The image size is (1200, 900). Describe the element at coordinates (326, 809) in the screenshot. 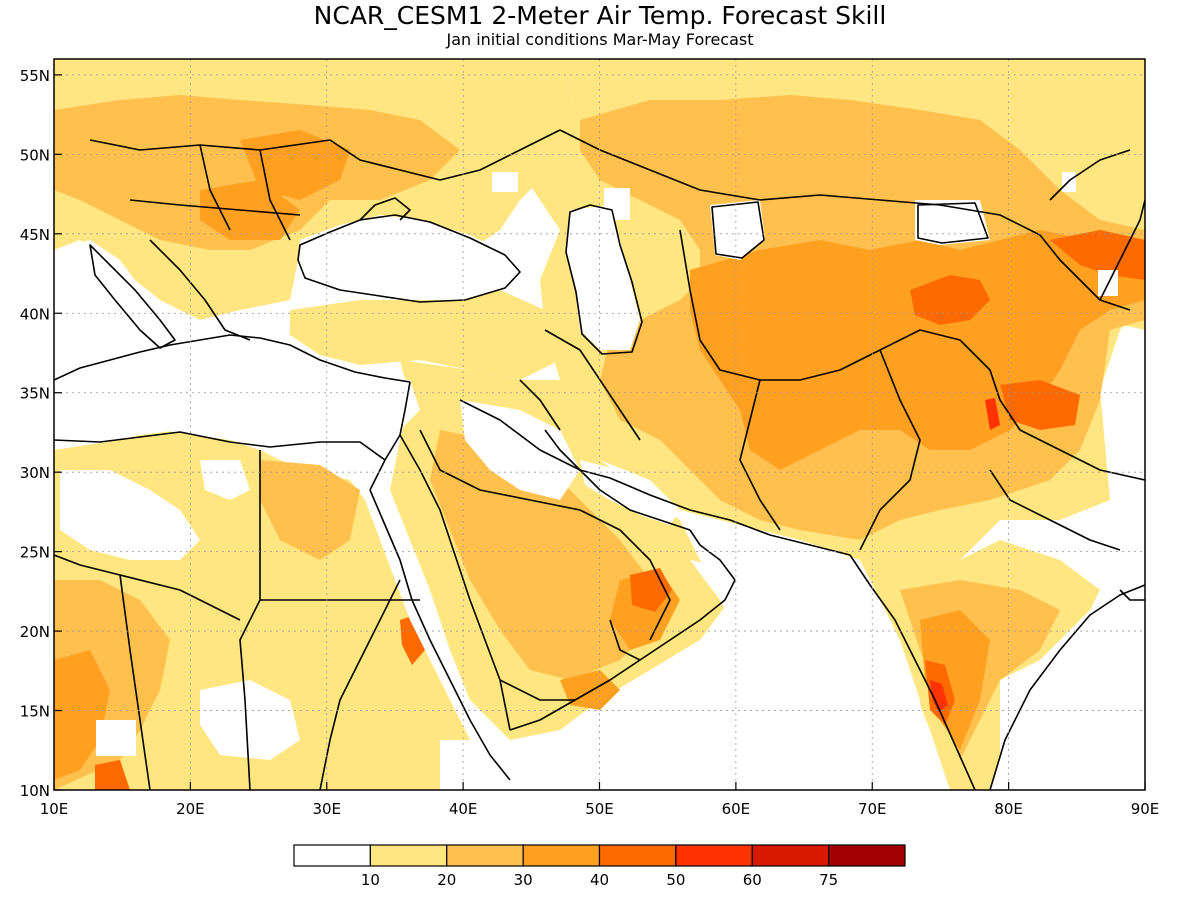

I see `lon-tick-label: 30E` at that location.